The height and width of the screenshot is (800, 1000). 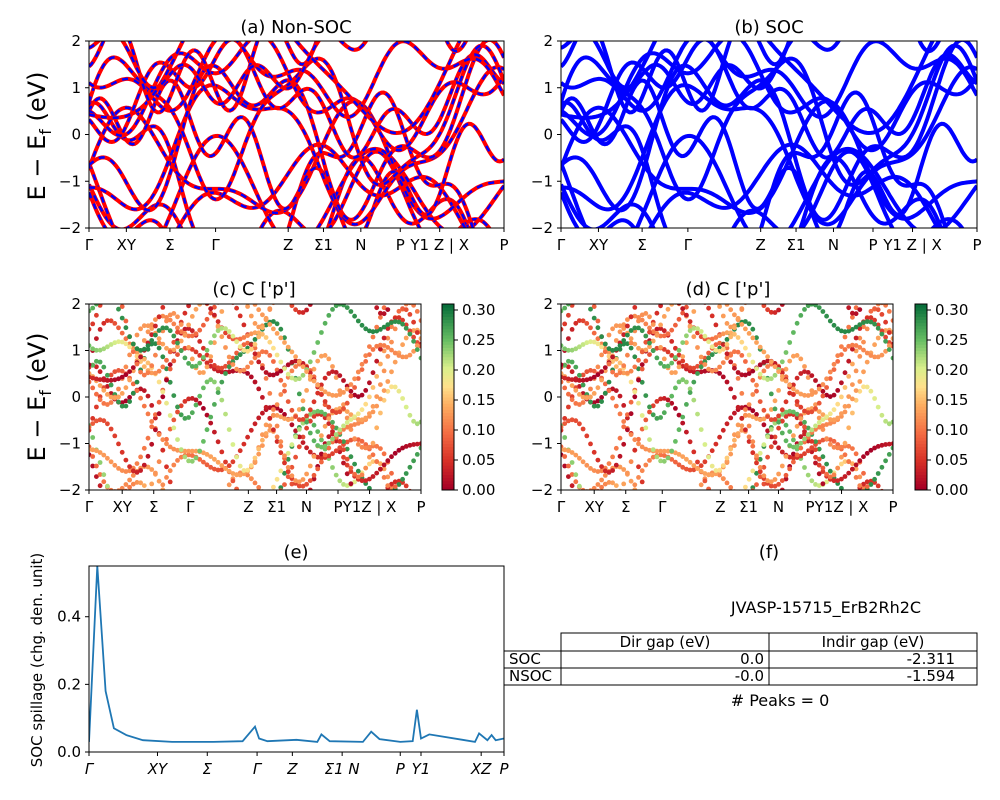 I want to click on band-line-soc, so click(x=282, y=159).